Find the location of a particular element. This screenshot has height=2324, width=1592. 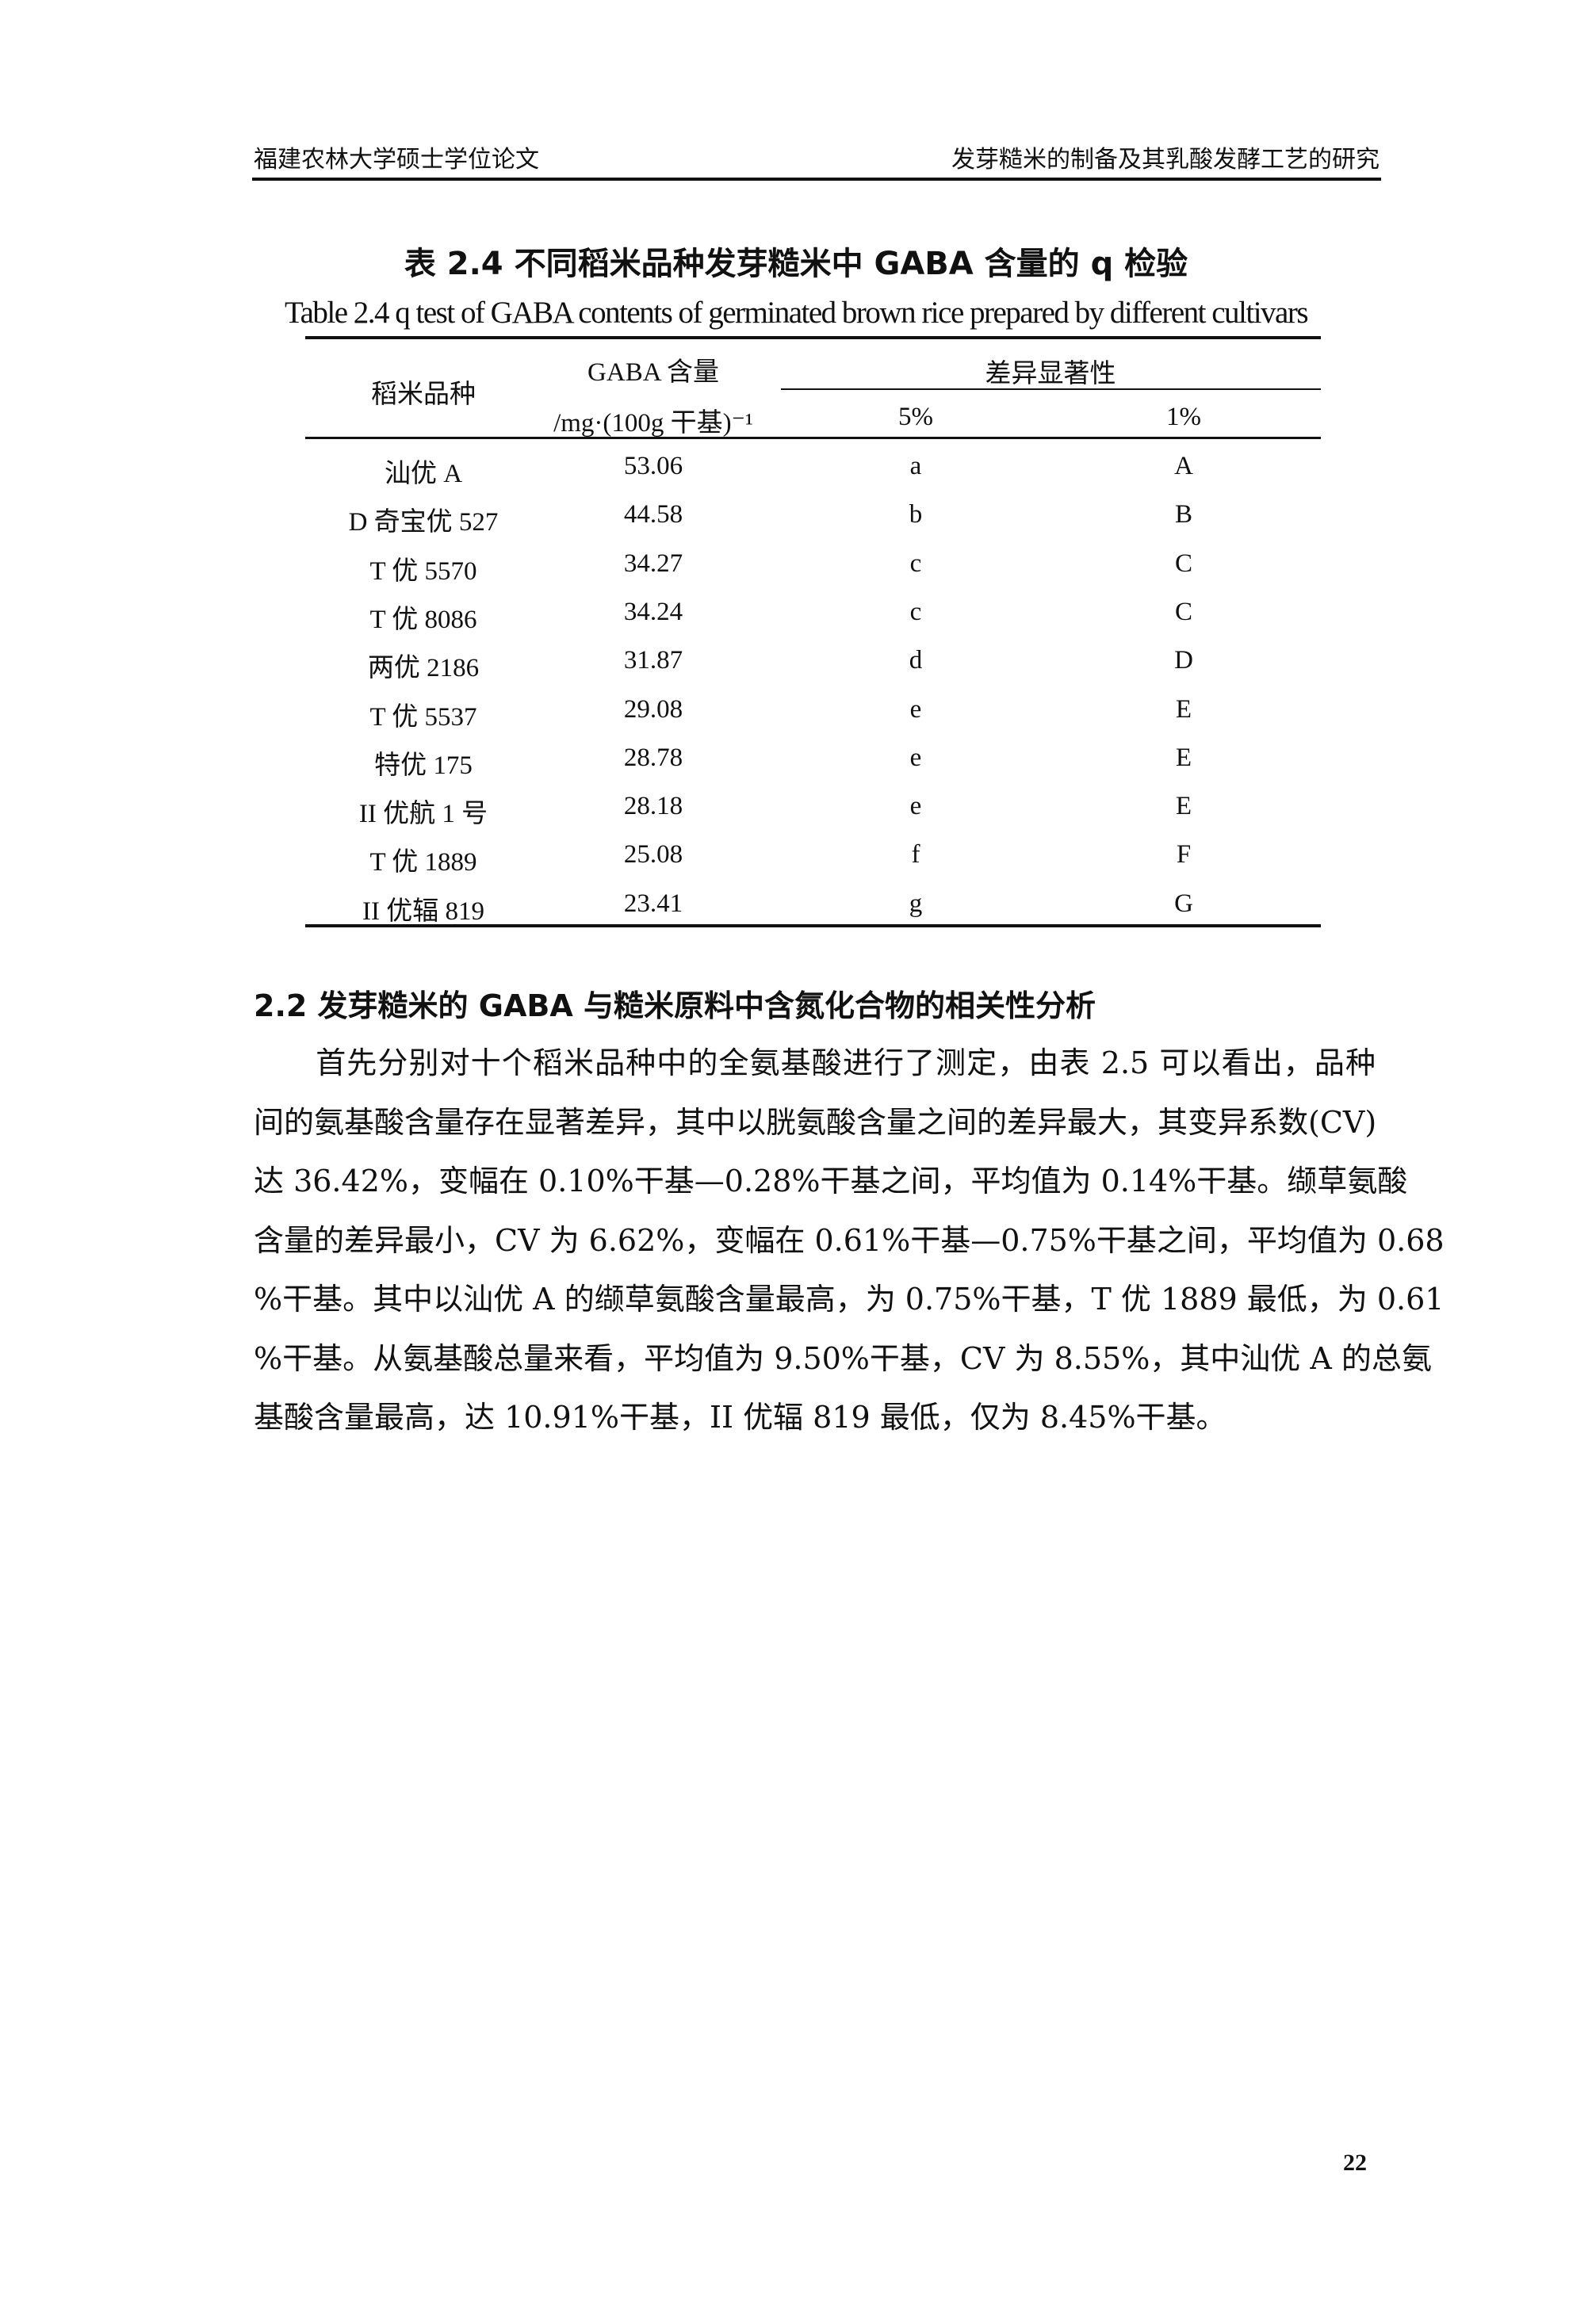

cell-p1: D is located at coordinates (1183, 660).